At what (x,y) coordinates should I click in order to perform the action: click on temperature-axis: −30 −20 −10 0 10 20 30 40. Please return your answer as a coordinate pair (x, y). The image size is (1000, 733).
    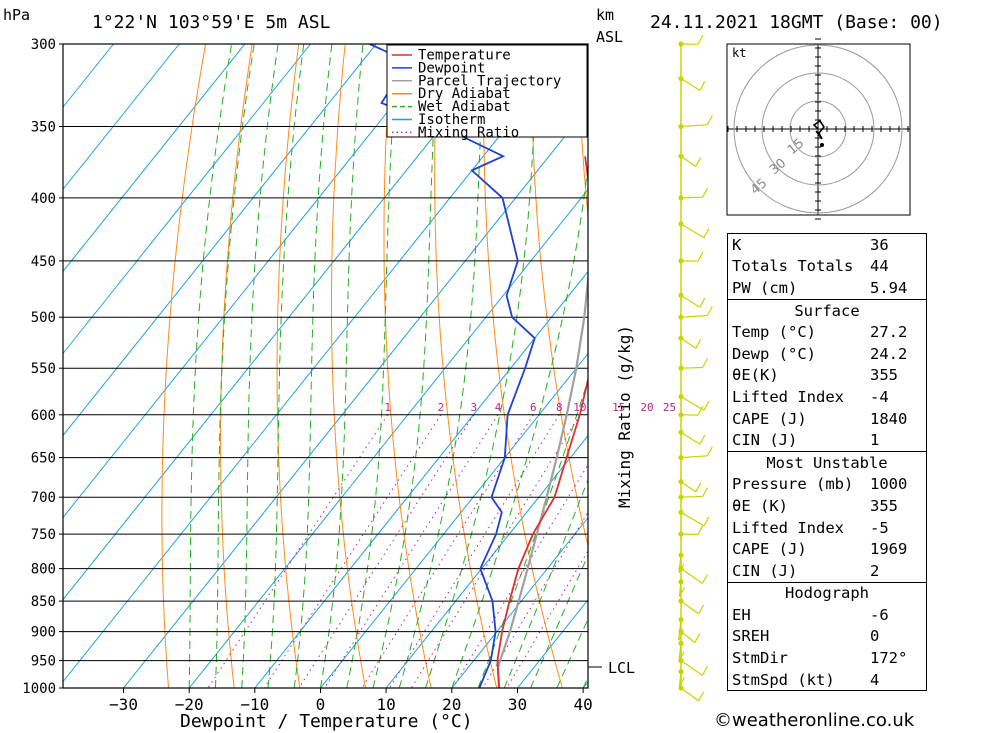
    Looking at the image, I should click on (351, 701).